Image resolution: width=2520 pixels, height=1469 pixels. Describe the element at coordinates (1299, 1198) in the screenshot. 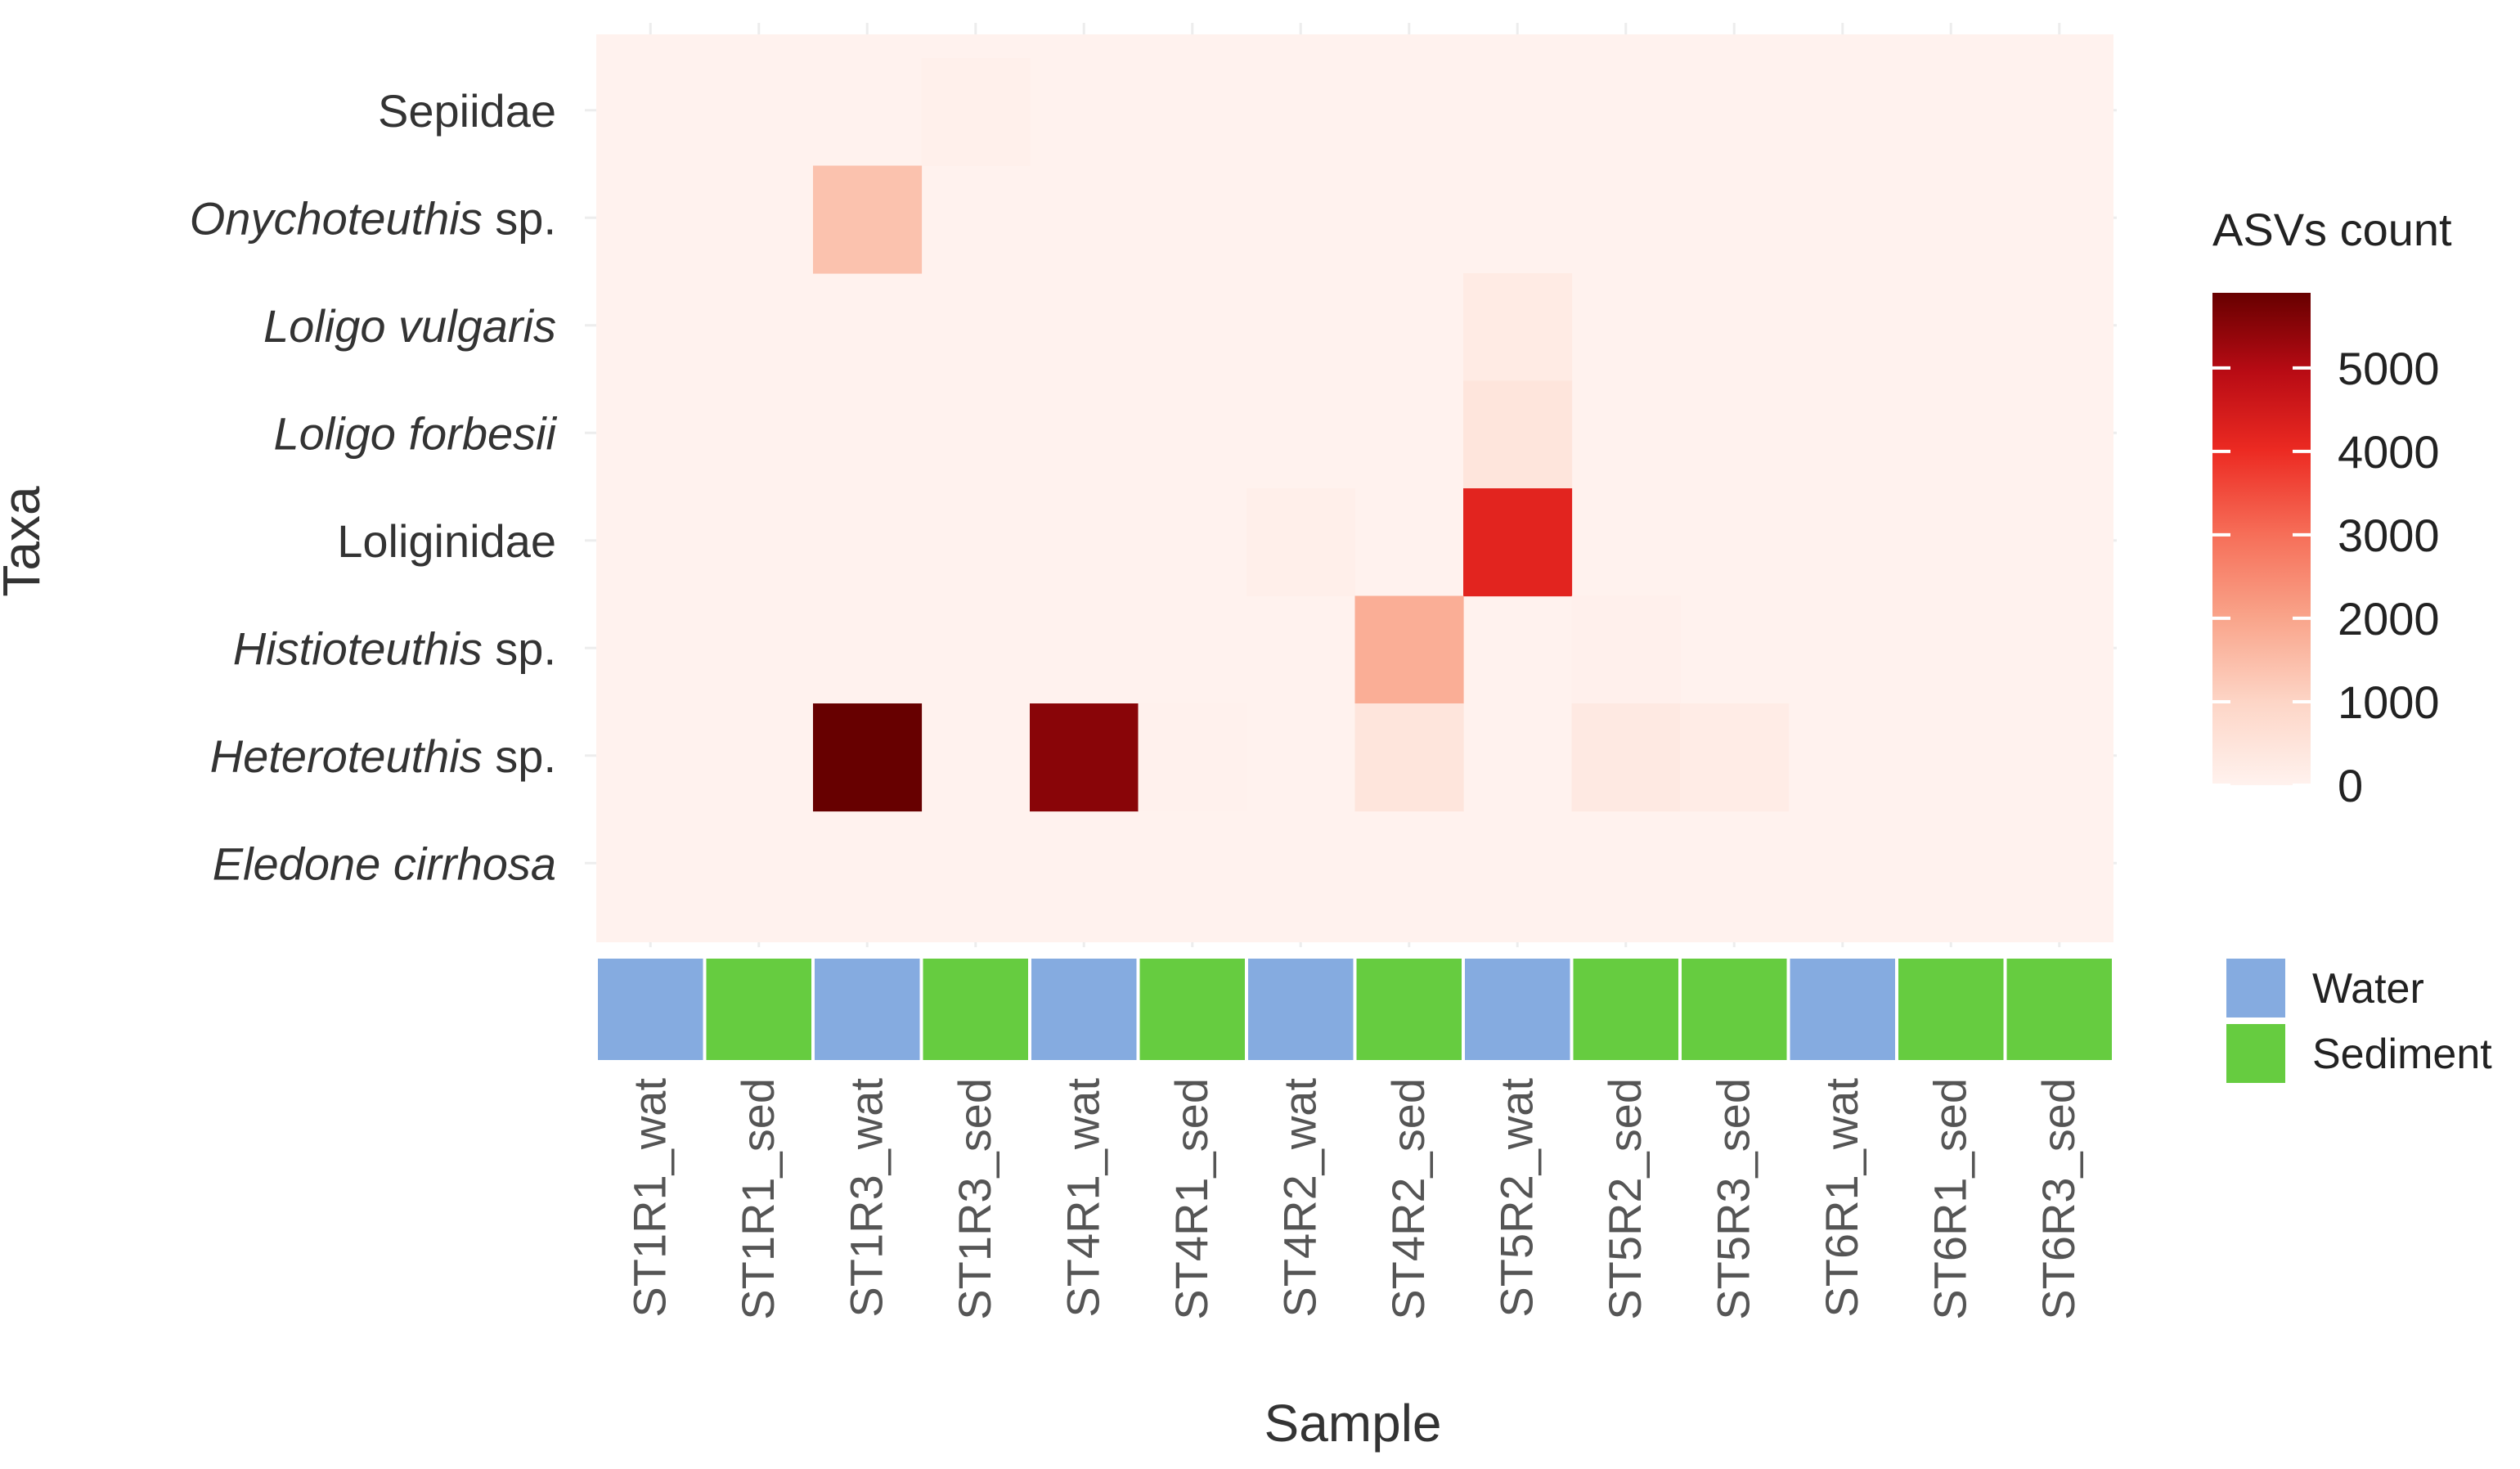

I see `sample-label-st4r2-wat: ST4R2_wat` at that location.